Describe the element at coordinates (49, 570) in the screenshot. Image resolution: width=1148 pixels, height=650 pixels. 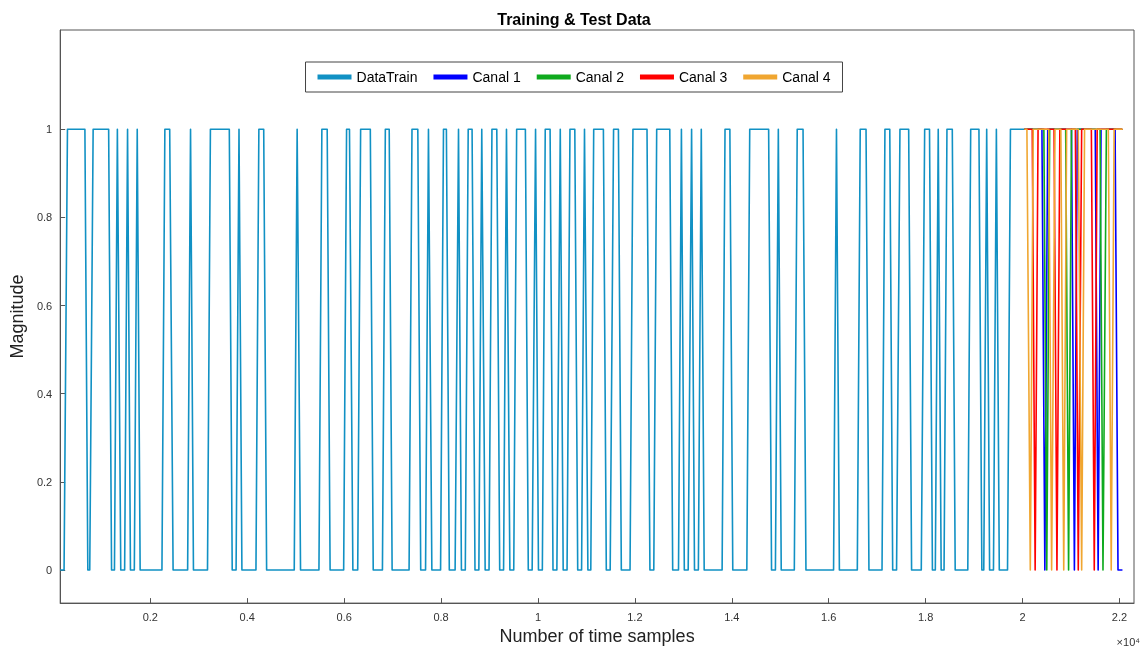
I see `y-tick-label: 0` at that location.